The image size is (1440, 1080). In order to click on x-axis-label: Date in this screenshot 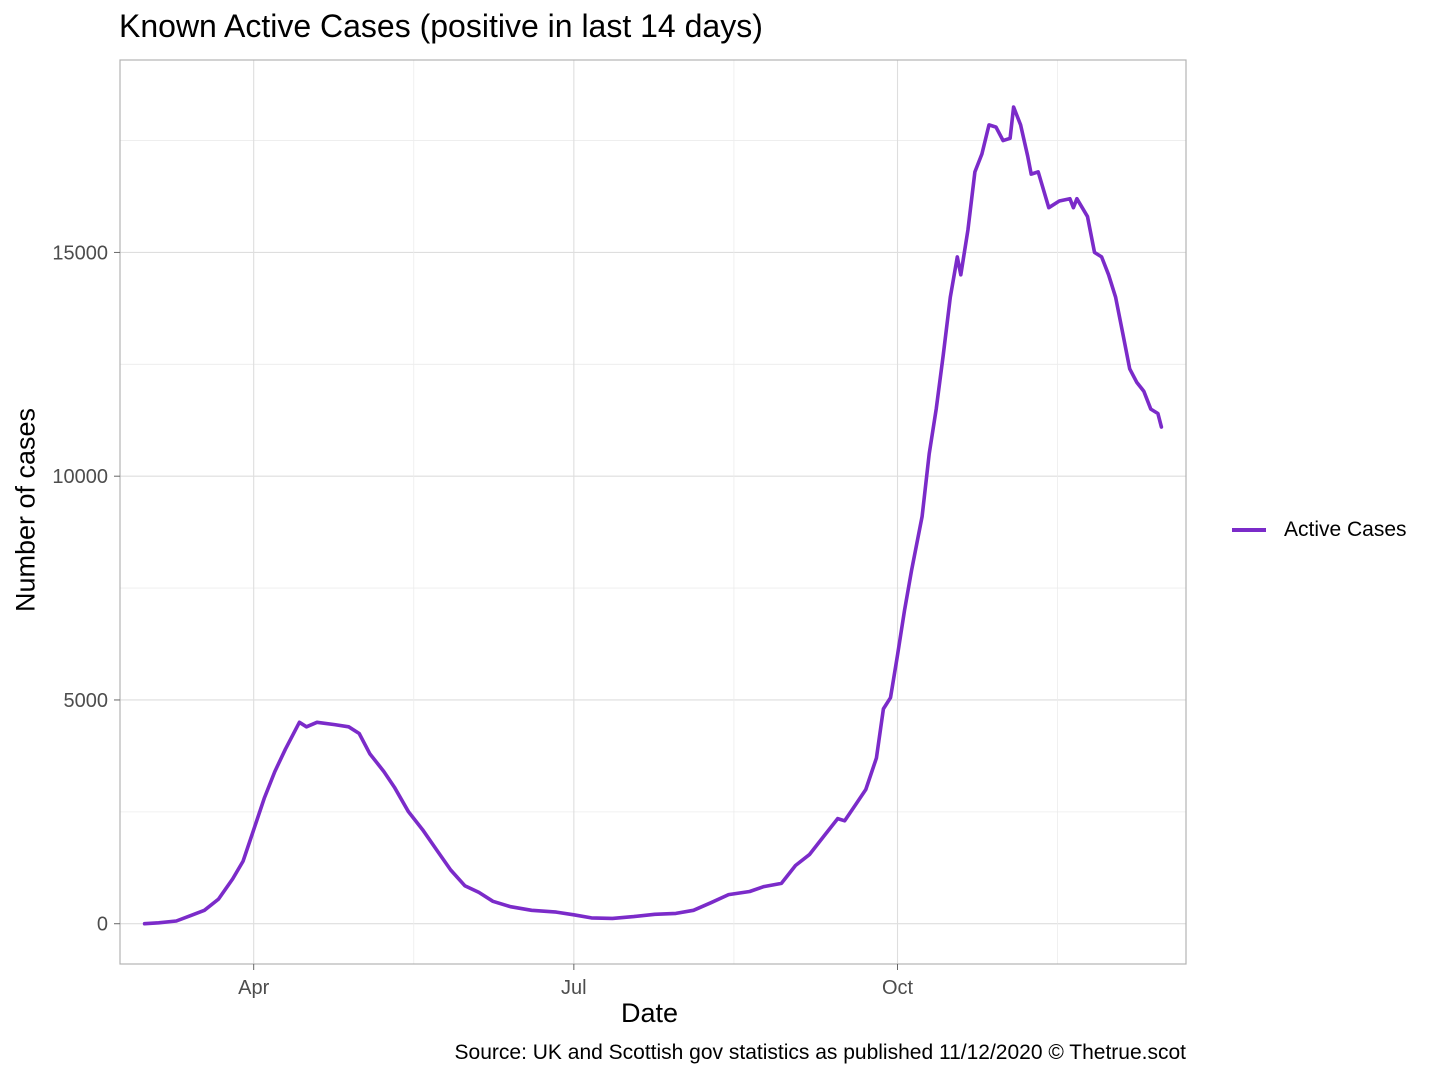, I will do `click(650, 1013)`.